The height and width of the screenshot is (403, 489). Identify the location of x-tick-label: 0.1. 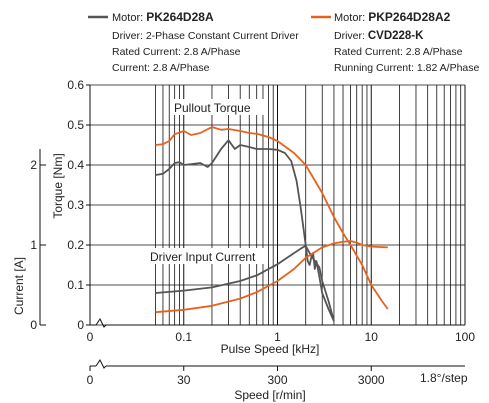
(183, 337).